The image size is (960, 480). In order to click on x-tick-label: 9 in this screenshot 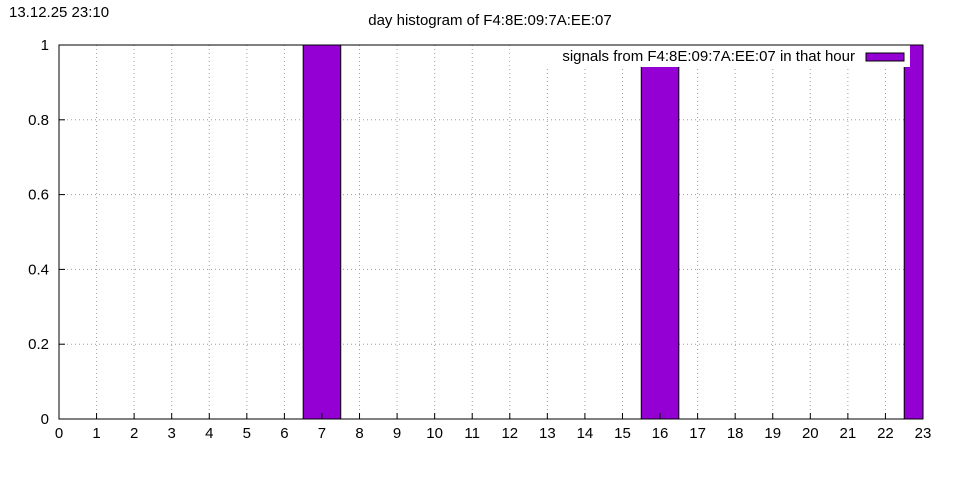, I will do `click(397, 433)`.